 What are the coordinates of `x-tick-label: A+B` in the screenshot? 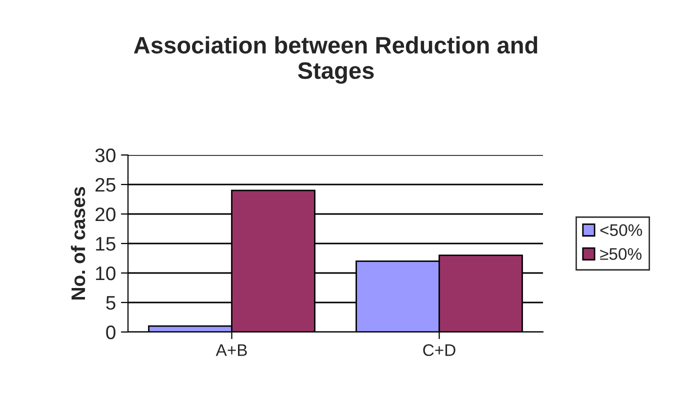 It's located at (231, 350).